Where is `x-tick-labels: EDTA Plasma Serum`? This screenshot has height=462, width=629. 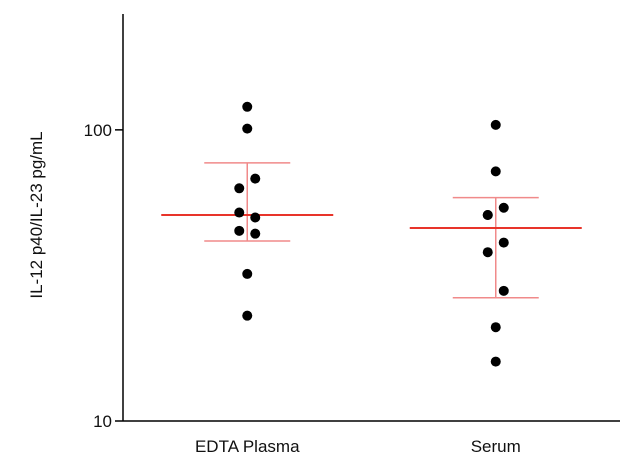 x-tick-labels: EDTA Plasma Serum is located at coordinates (358, 446).